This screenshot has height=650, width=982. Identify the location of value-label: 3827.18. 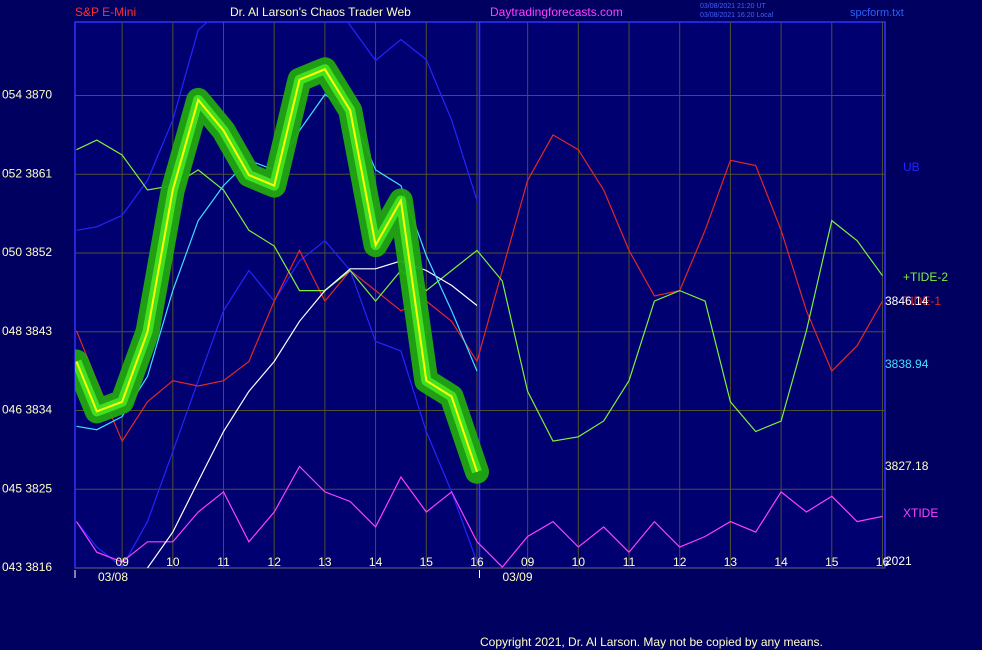
(907, 466).